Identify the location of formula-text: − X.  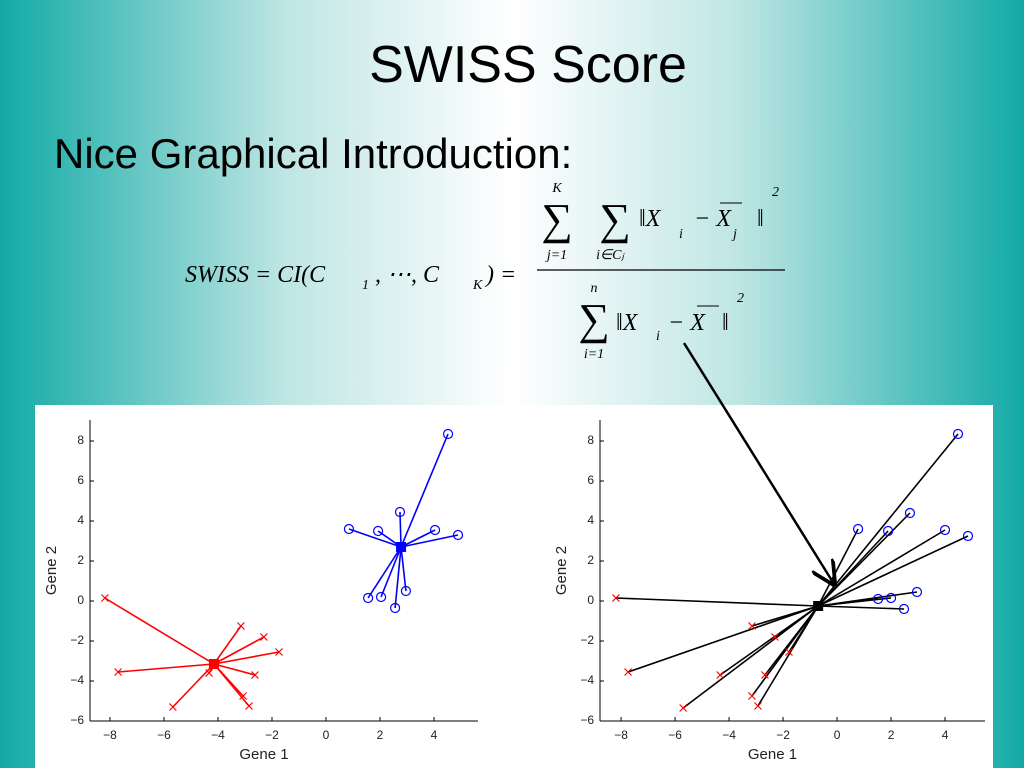
(713, 219).